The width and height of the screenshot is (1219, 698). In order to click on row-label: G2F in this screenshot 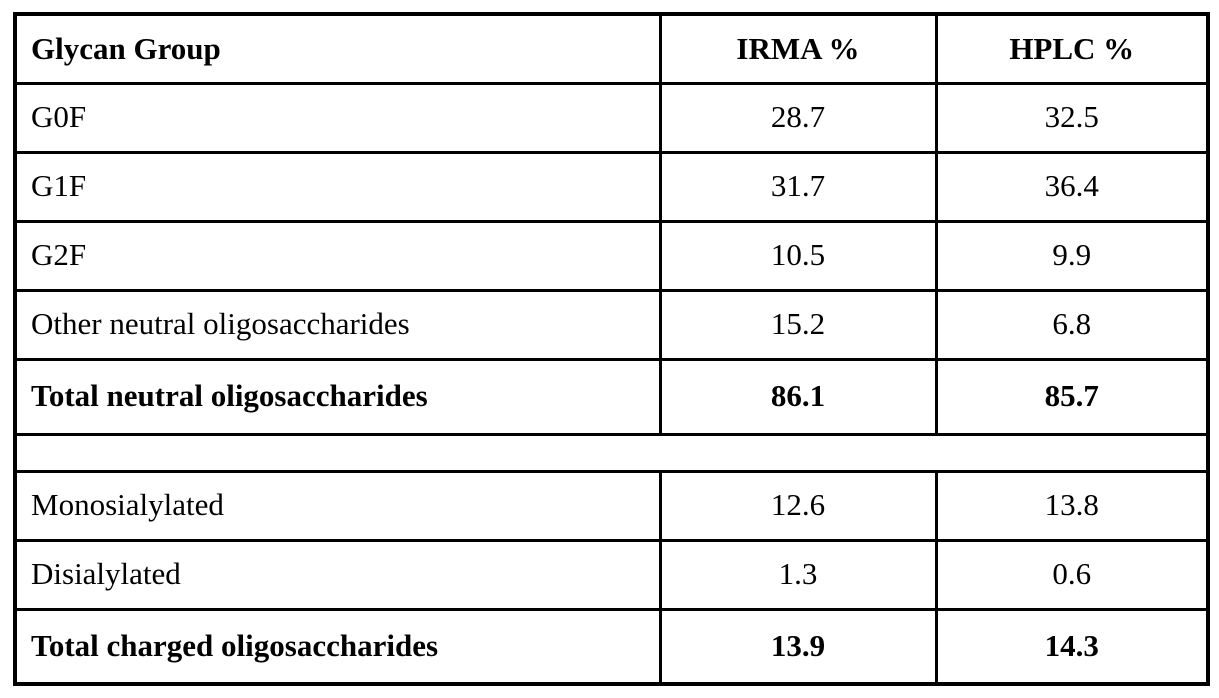, I will do `click(337, 255)`.